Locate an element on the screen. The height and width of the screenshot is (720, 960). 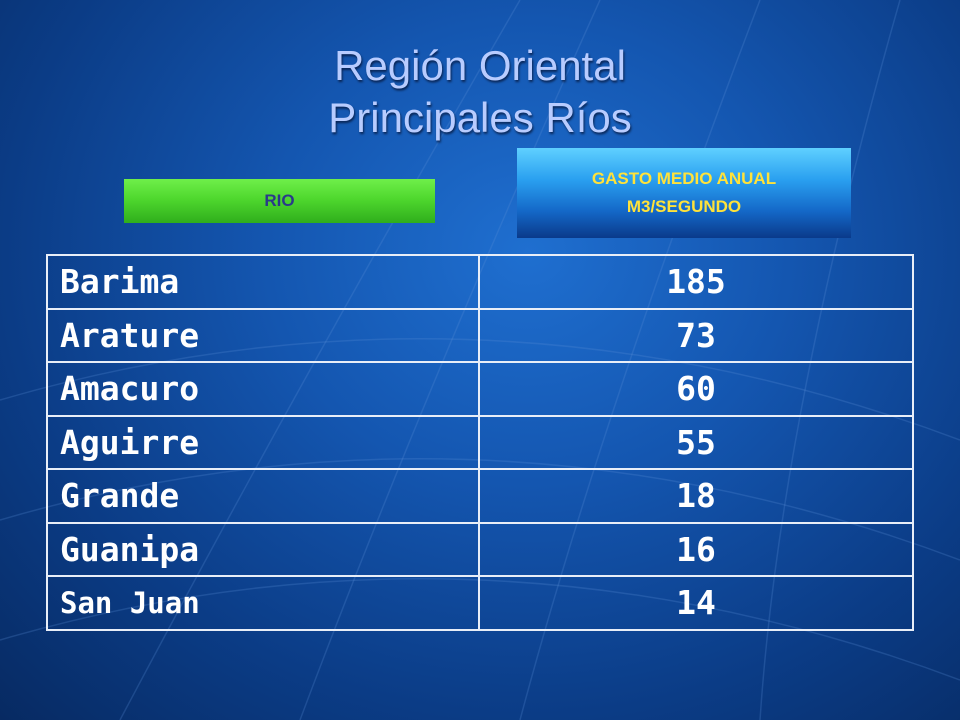
table-row: Grande 18 is located at coordinates (480, 496).